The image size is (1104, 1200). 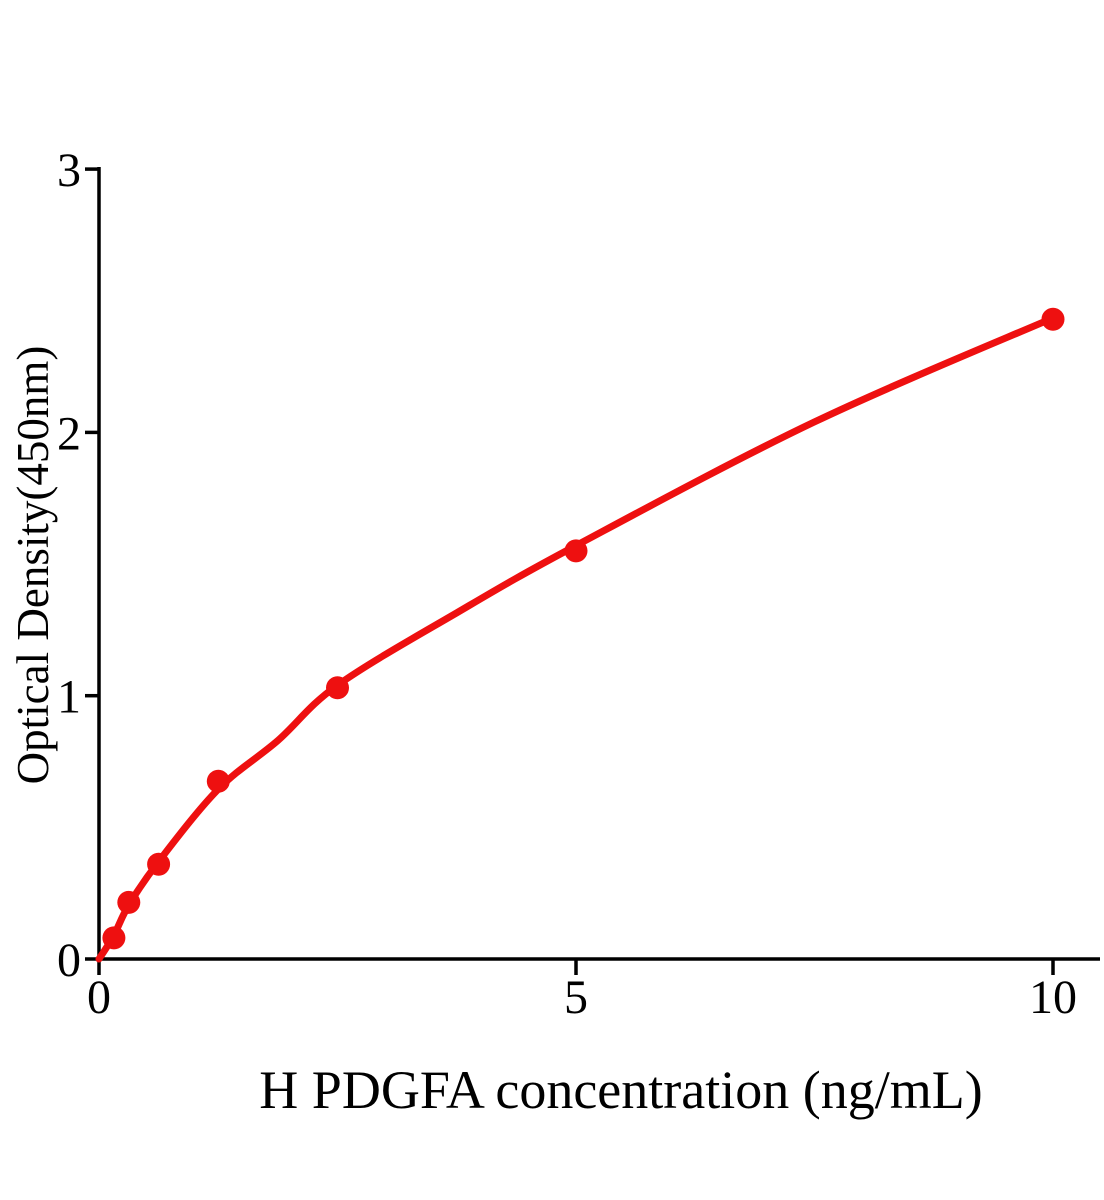 What do you see at coordinates (620, 1090) in the screenshot?
I see `x-axis-title: H PDGFA concentration (ng/mL)` at bounding box center [620, 1090].